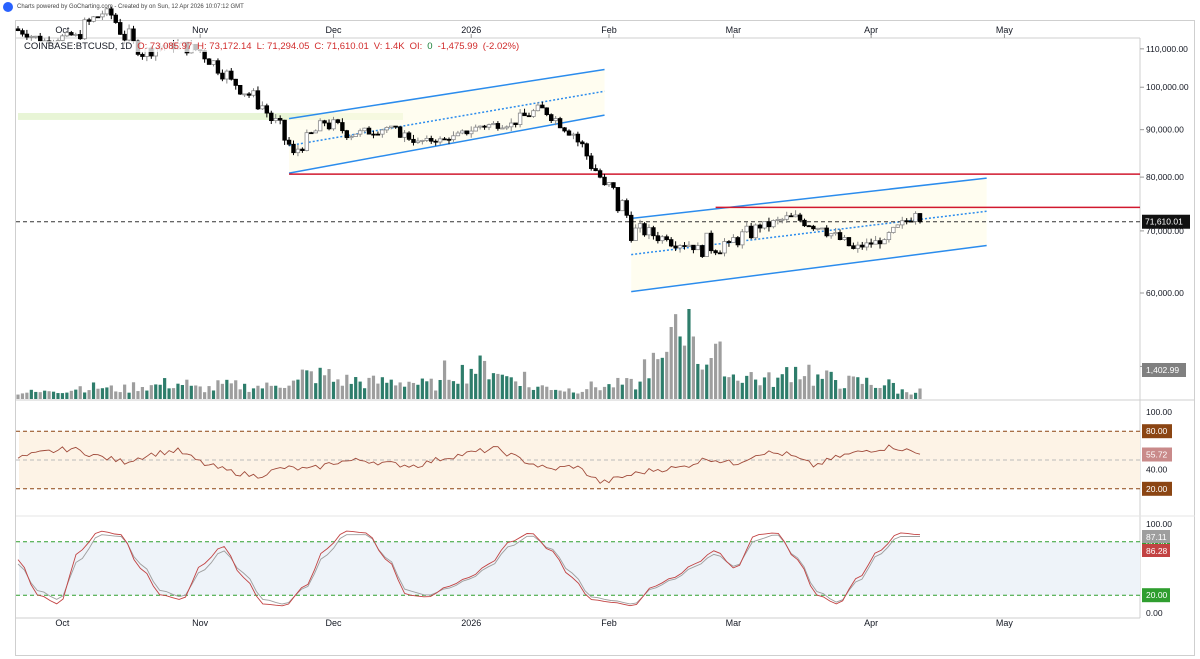  What do you see at coordinates (430, 46) in the screenshot?
I see `legend-oi-value: 0` at bounding box center [430, 46].